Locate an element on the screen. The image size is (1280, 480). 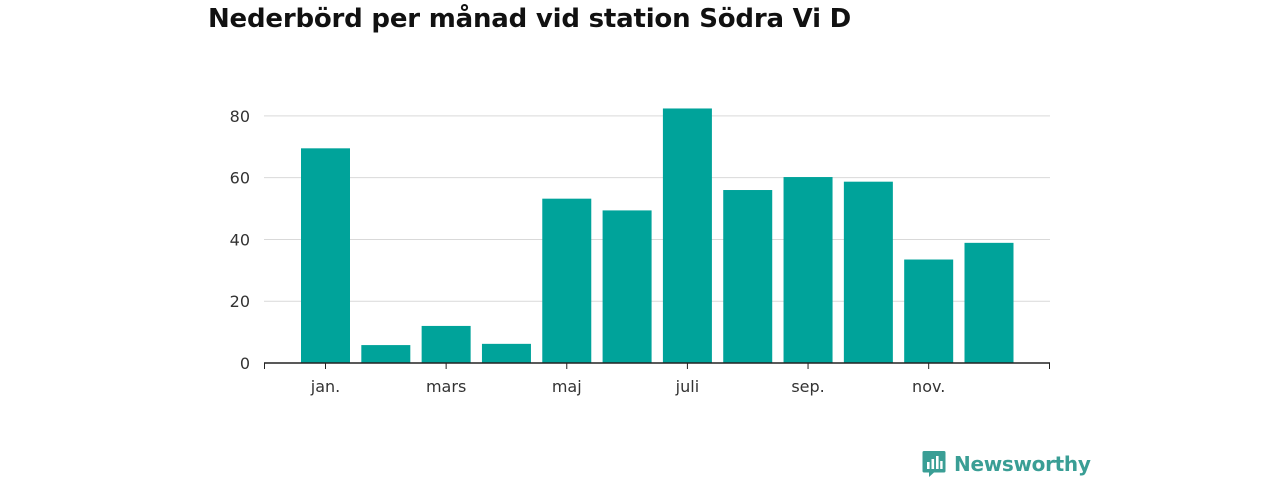
x-axis is located at coordinates (657, 365).